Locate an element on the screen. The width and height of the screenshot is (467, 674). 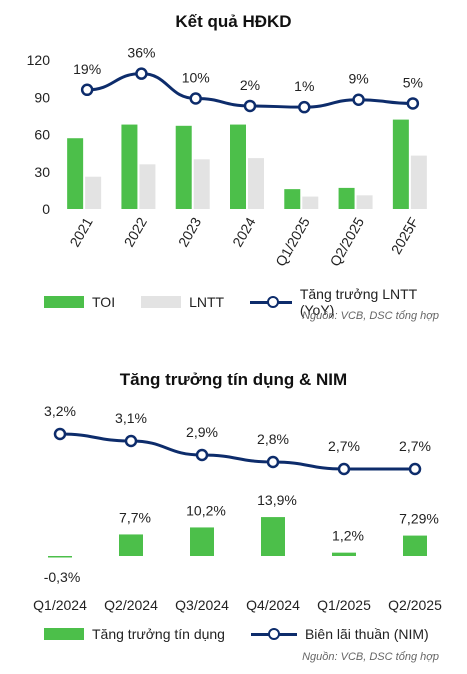
y-tick-label: 60 is located at coordinates (42, 135).